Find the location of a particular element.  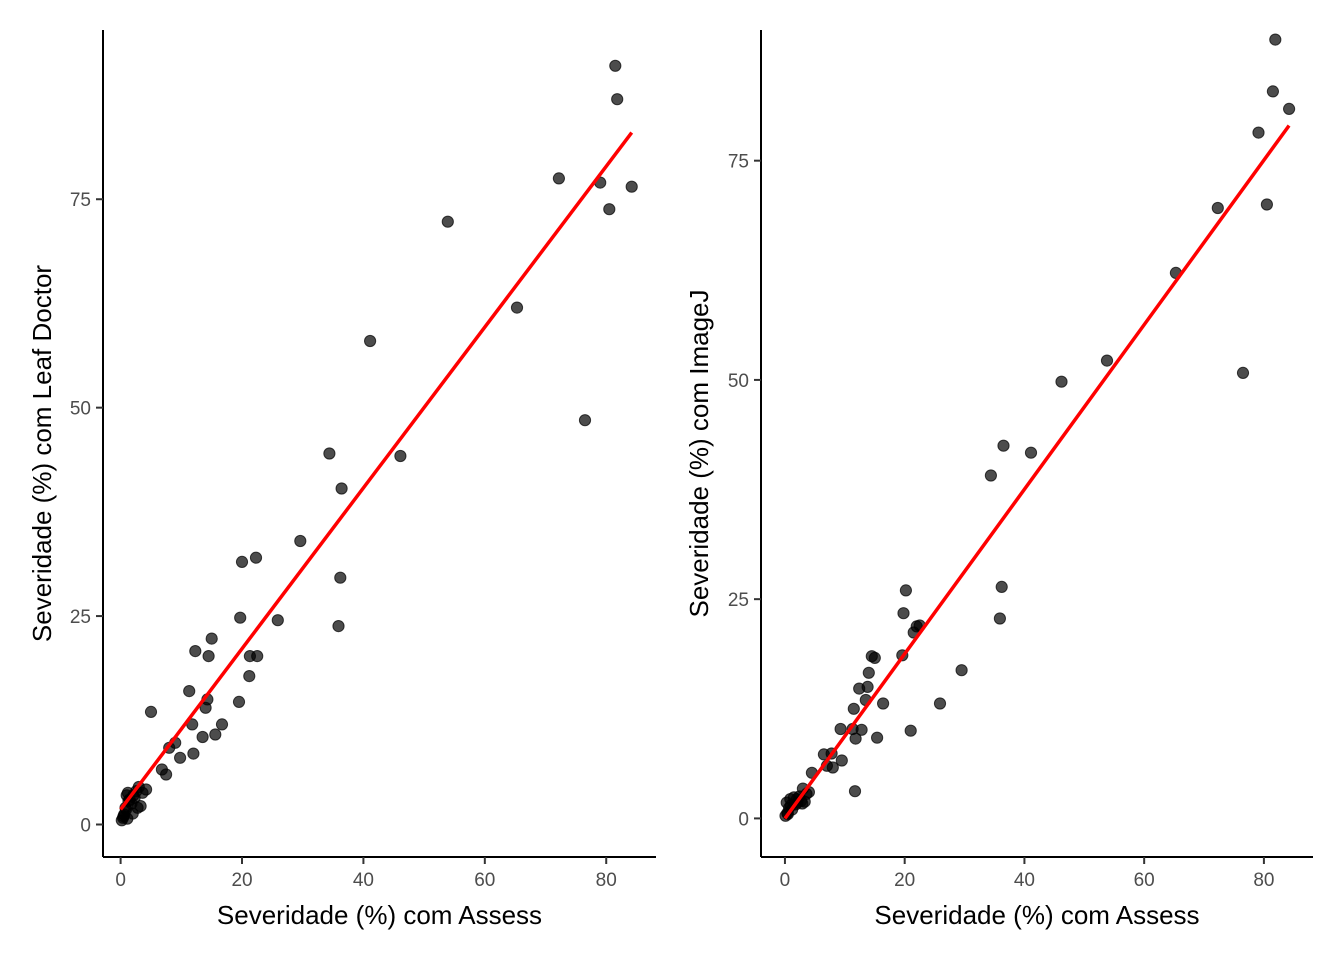

y-axis-title: Severidade (%) com Leaf Doctor is located at coordinates (42, 454).